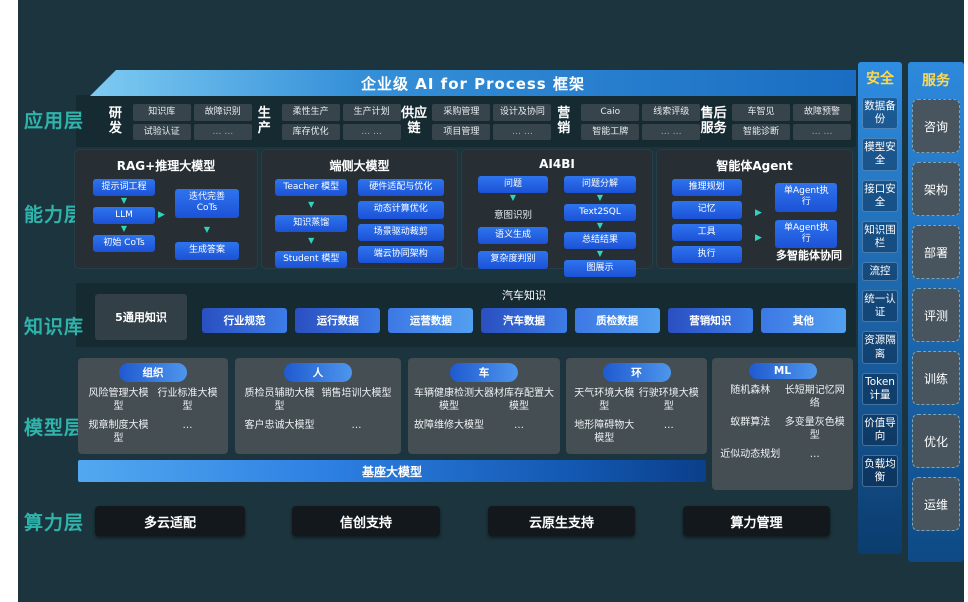 This screenshot has height=602, width=968. I want to click on compute-box-cloudnative: 云原生支持, so click(561, 521).